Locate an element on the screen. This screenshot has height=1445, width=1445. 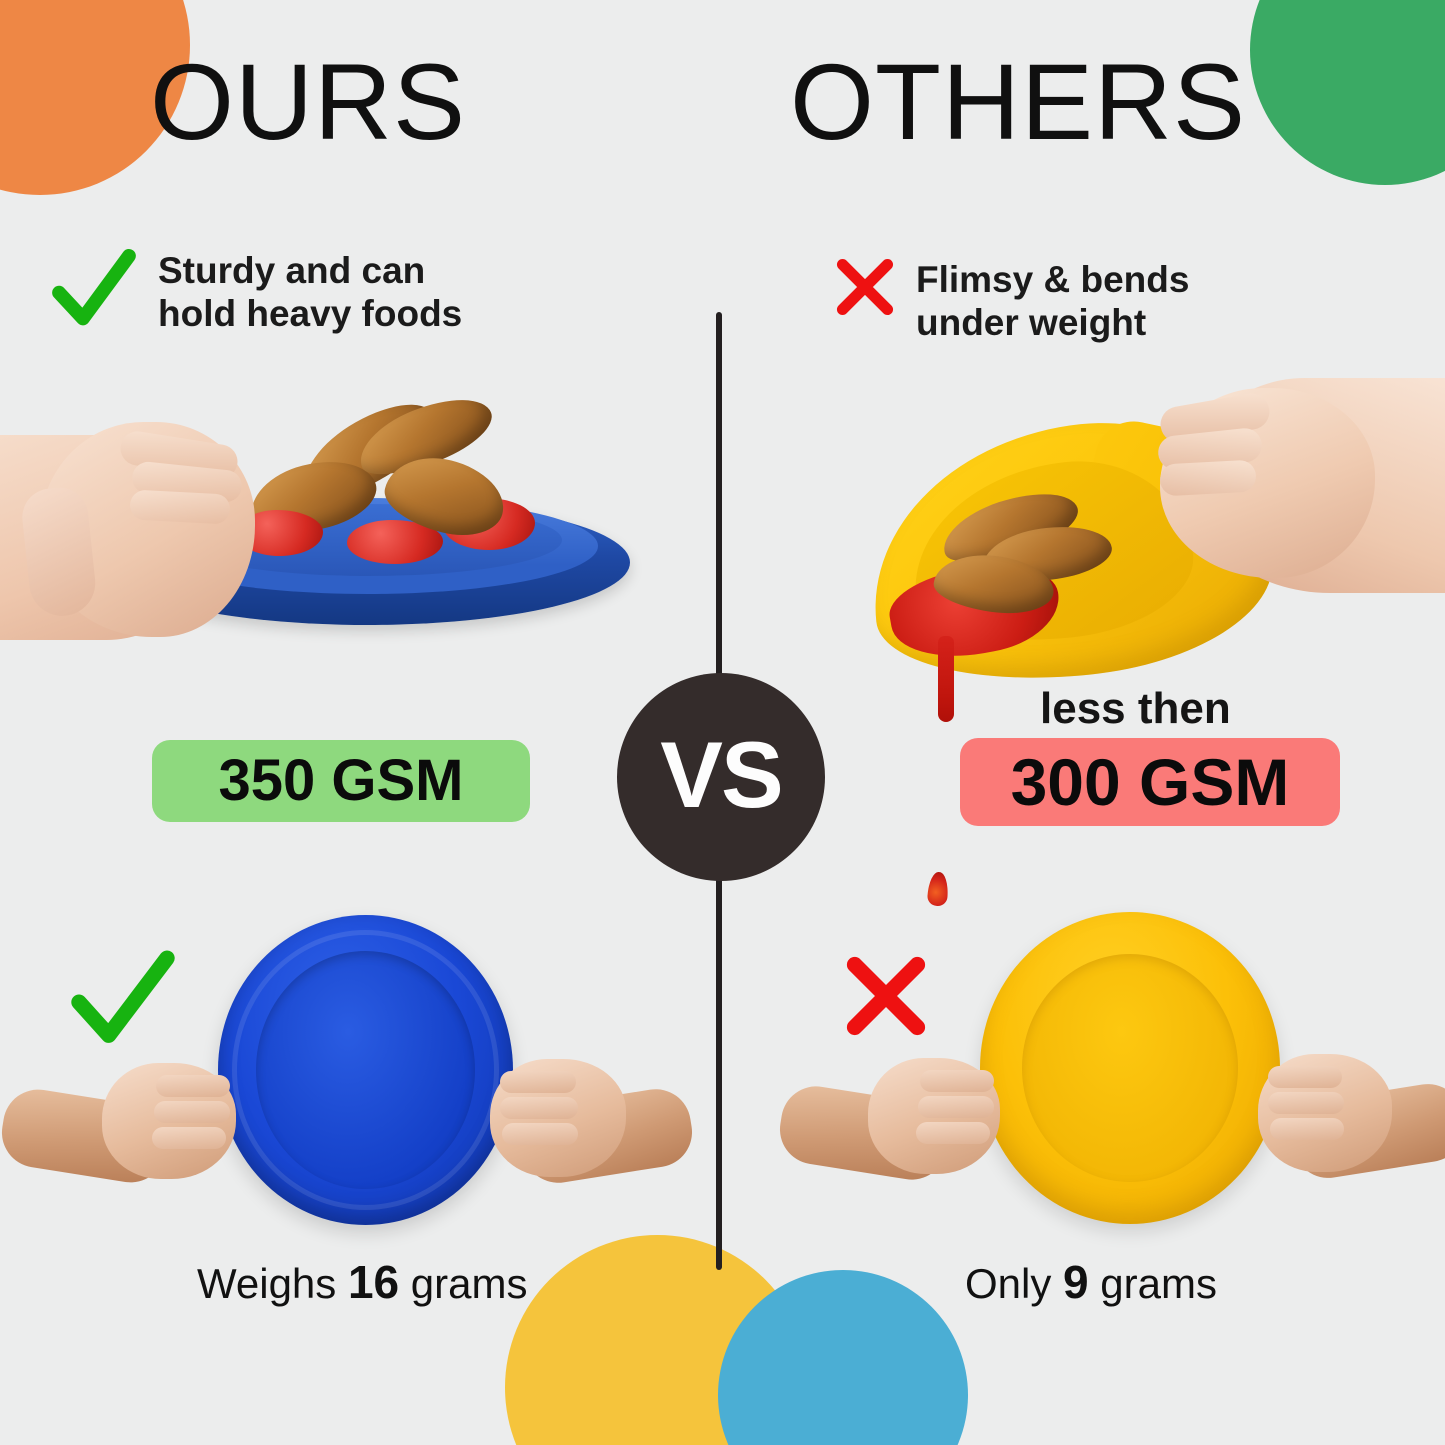
check-icon is located at coordinates (94, 287).